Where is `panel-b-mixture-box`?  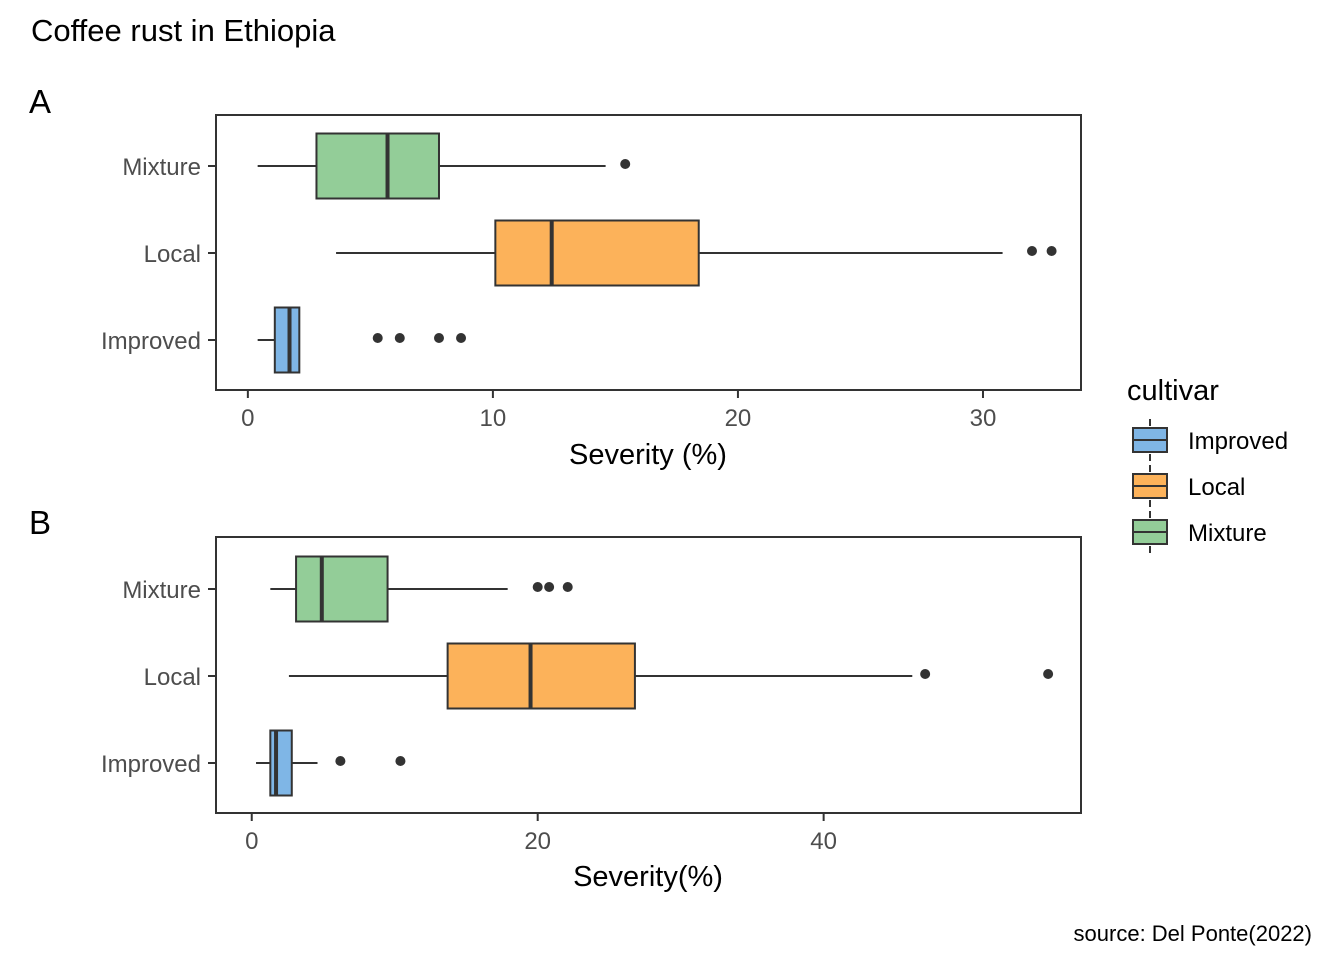
panel-b-mixture-box is located at coordinates (342, 589).